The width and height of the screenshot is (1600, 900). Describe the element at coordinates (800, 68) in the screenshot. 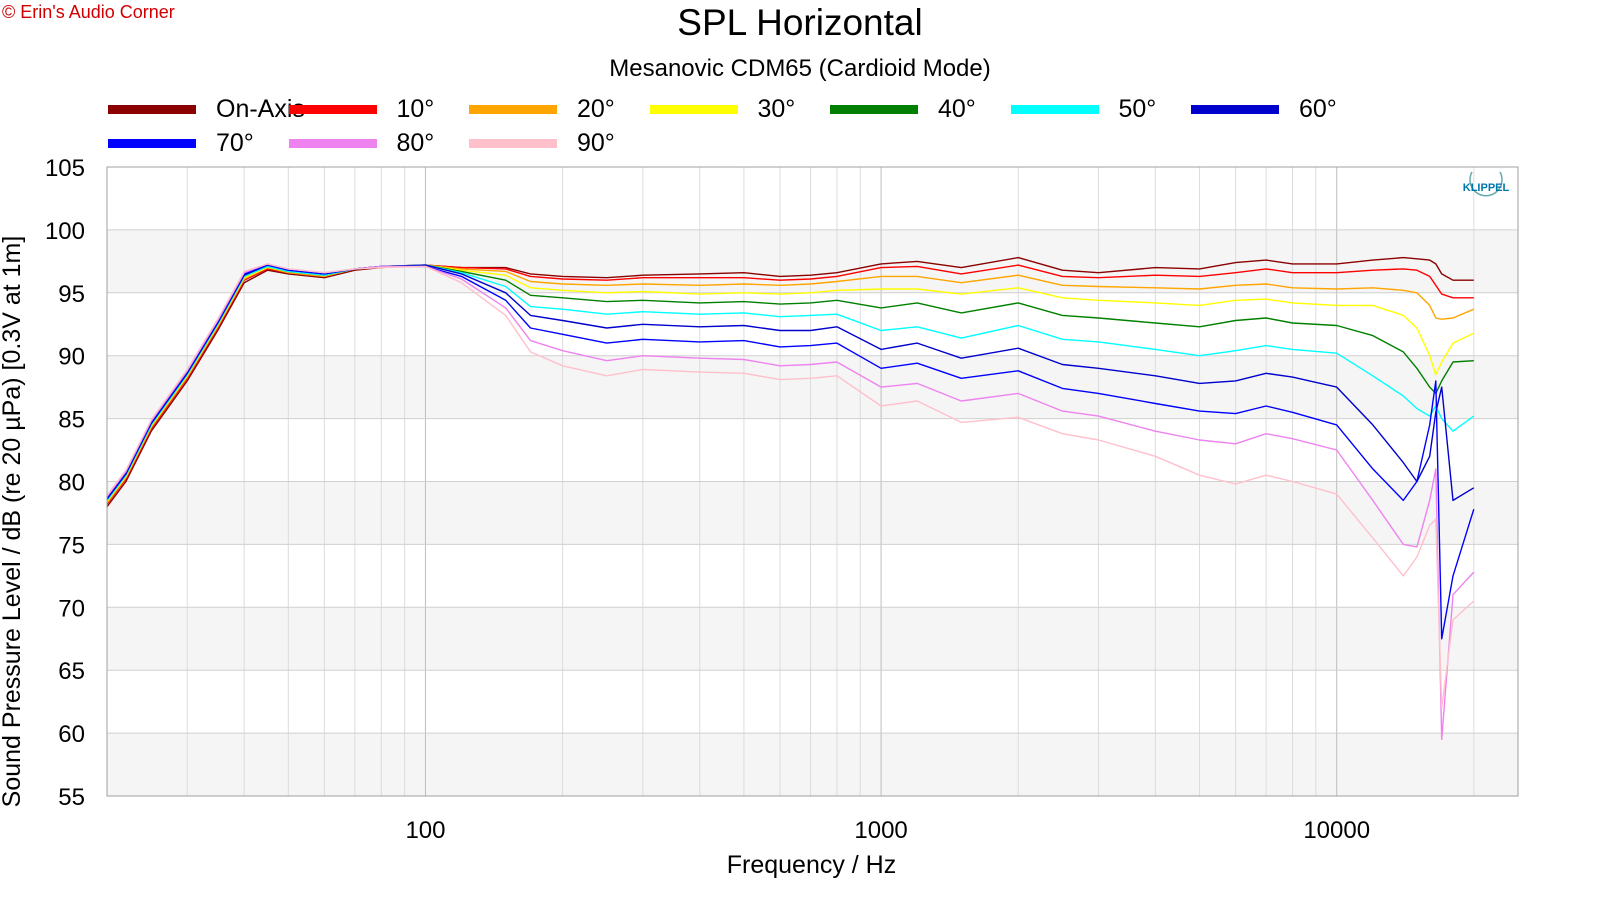

I see `chart-subtitle: Mesanovic CDM65 (Cardioid Mode)` at that location.